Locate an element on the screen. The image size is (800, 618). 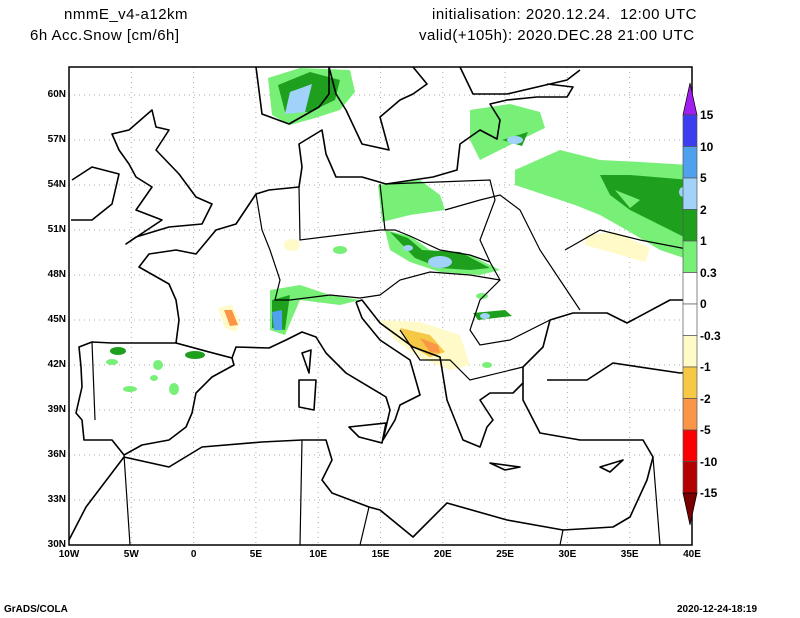
colorbar-label: -10 is located at coordinates (709, 461).